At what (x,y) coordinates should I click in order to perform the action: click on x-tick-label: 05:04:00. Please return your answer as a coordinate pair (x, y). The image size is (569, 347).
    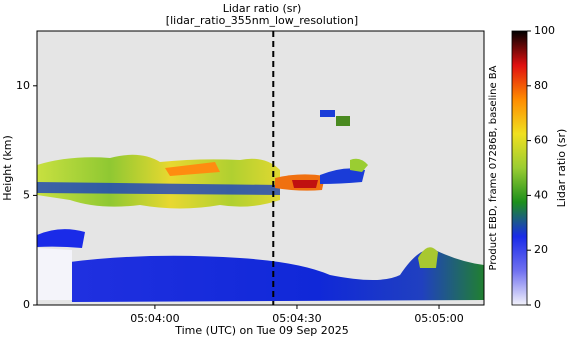
    Looking at the image, I should click on (154, 318).